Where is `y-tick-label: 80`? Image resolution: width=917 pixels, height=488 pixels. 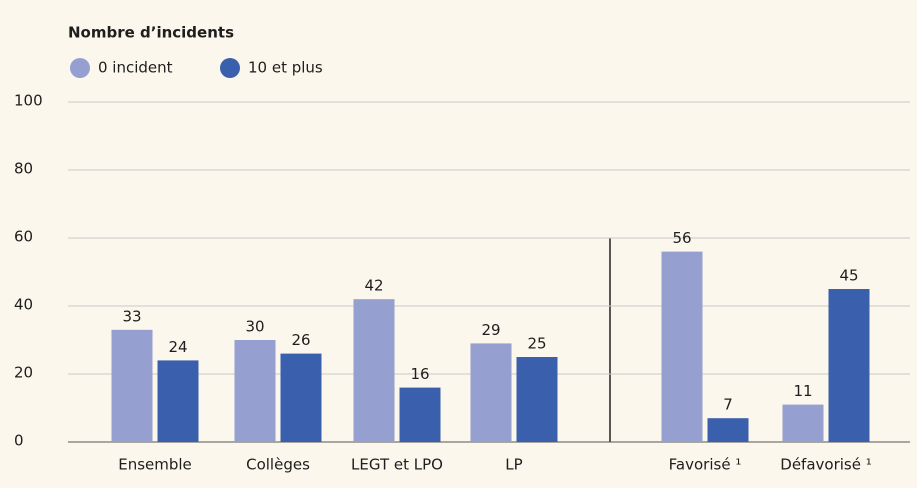
y-tick-label: 80 is located at coordinates (23, 169).